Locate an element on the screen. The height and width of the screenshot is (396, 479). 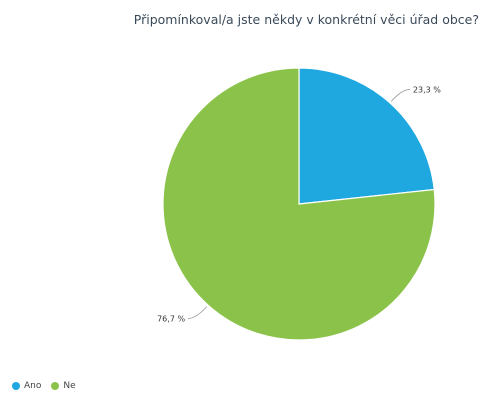
legend-label-ne: Ne is located at coordinates (69, 386).